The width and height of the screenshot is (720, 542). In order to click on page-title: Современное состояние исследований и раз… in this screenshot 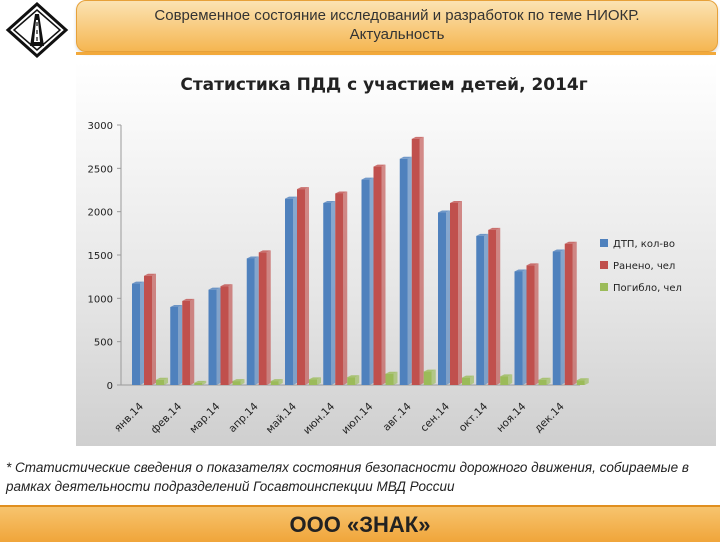, I will do `click(397, 25)`.